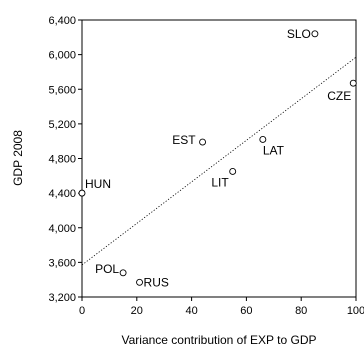 The width and height of the screenshot is (364, 347). I want to click on data-point-lat, so click(263, 139).